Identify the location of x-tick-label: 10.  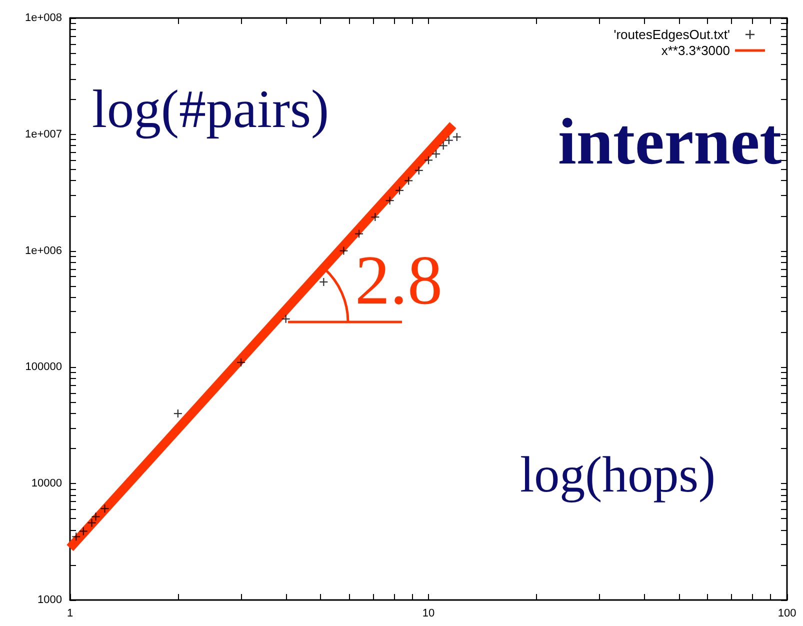
(428, 614).